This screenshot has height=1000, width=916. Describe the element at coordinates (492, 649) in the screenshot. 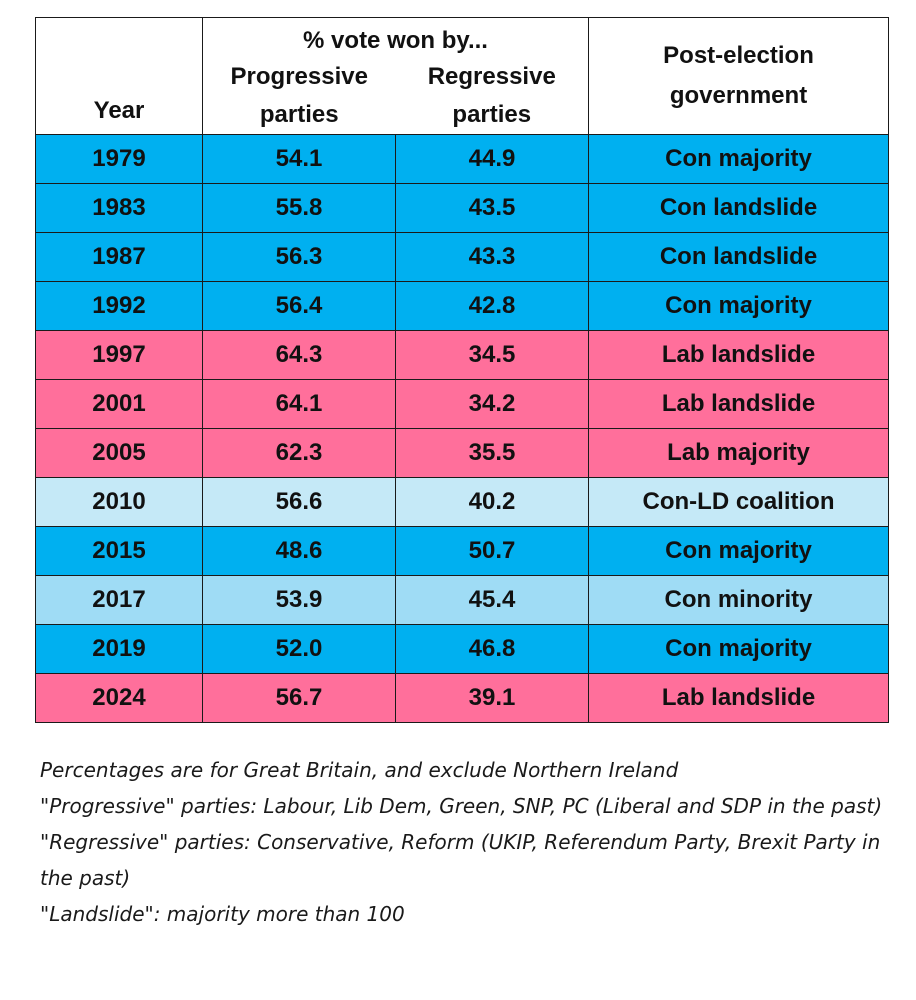

I see `regressive-vote-cell: 46.8` at that location.